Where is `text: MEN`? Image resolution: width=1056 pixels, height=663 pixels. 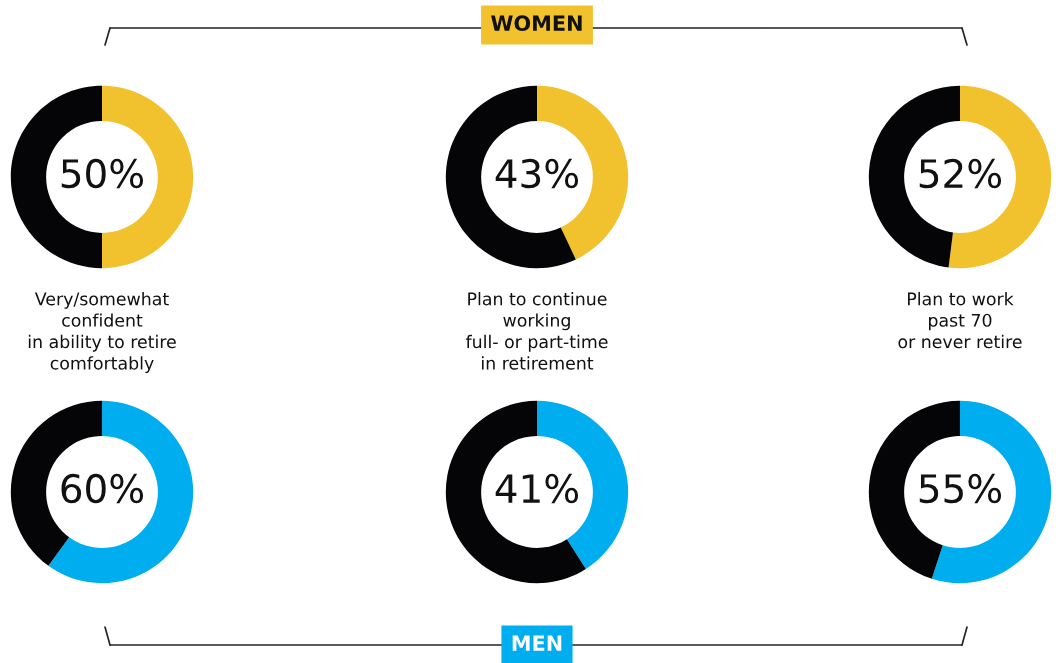 text: MEN is located at coordinates (537, 643).